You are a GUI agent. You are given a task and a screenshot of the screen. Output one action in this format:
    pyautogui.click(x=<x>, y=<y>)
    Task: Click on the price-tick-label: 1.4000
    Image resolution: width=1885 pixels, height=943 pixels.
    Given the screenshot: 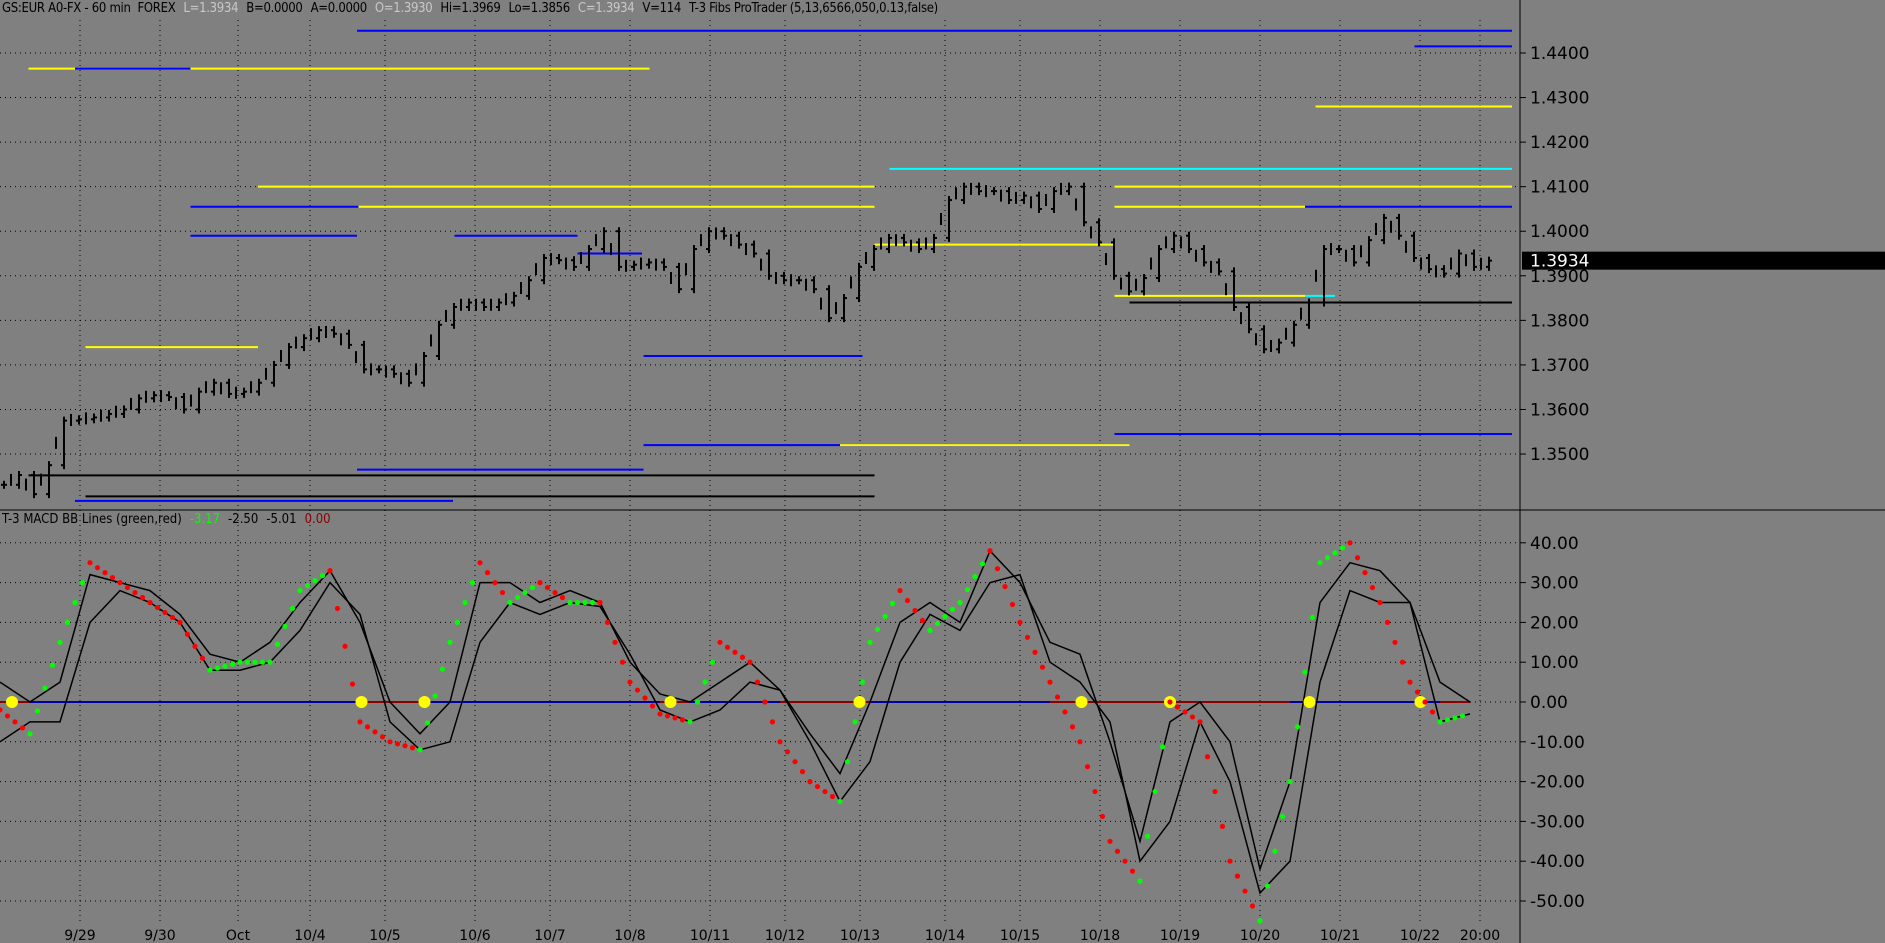 What is the action you would take?
    pyautogui.click(x=1559, y=232)
    